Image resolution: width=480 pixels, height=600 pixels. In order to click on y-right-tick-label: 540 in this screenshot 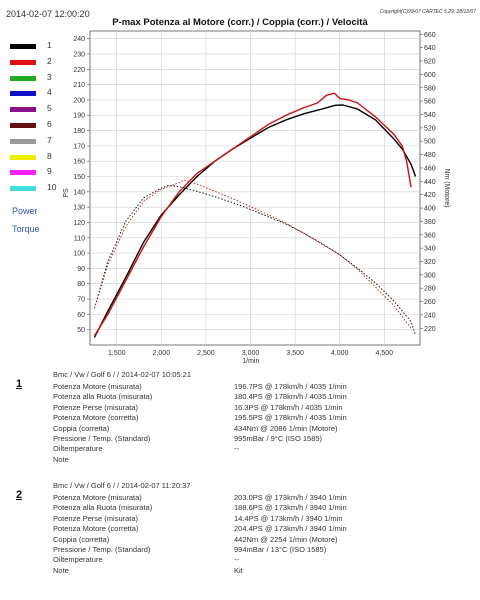, I will do `click(430, 115)`.